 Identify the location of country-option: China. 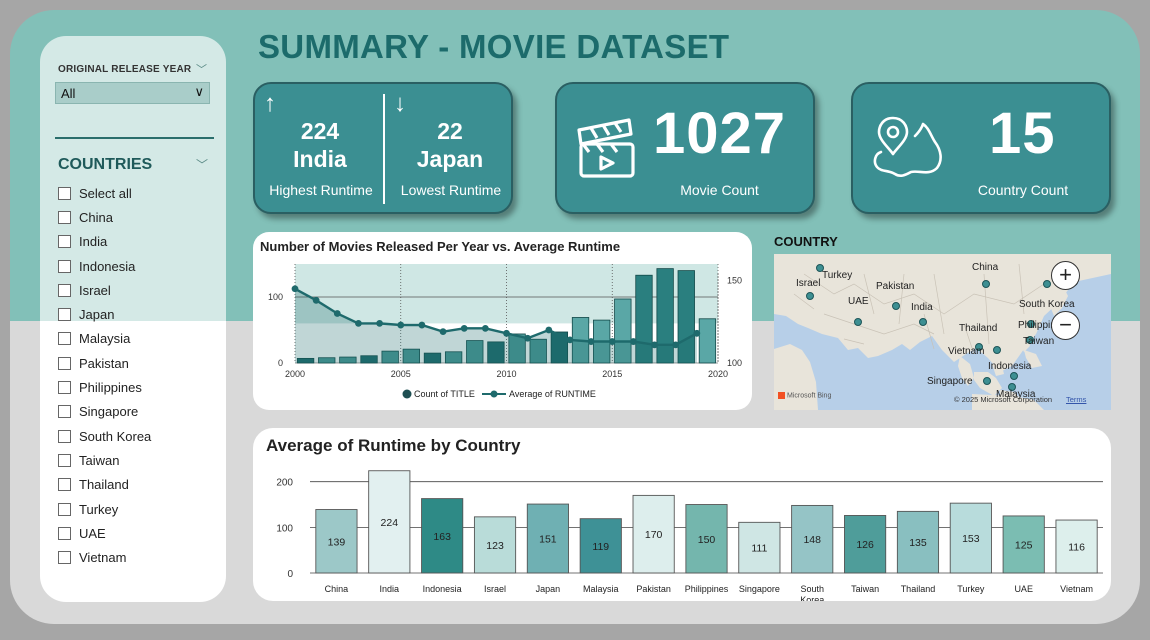
(104, 217).